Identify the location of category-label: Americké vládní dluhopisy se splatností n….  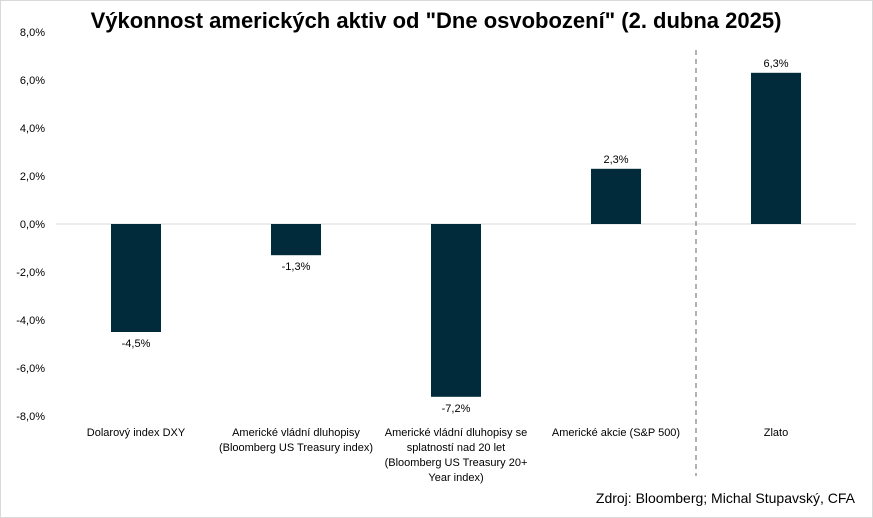
(456, 455).